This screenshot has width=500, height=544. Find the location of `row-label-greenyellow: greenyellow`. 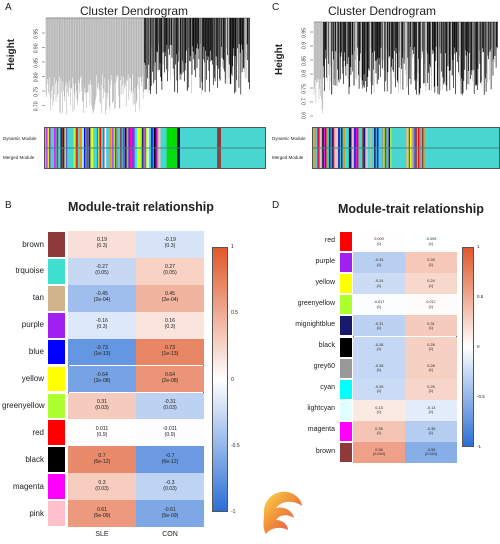

row-label-greenyellow: greenyellow is located at coordinates (316, 303).